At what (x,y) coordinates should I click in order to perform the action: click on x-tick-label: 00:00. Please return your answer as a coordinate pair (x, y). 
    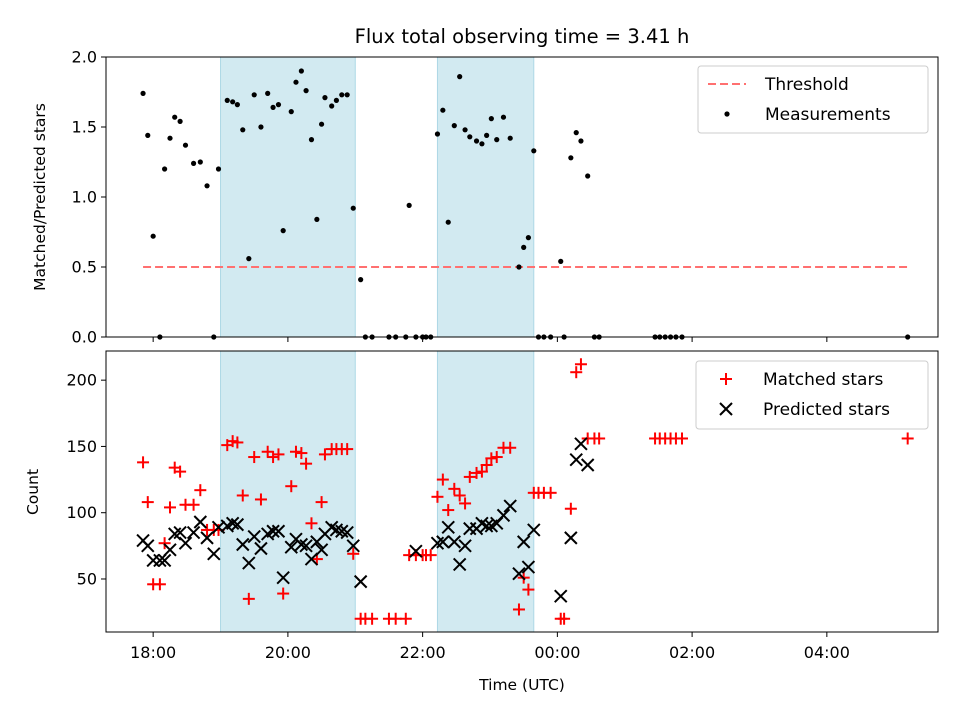
    Looking at the image, I should click on (557, 652).